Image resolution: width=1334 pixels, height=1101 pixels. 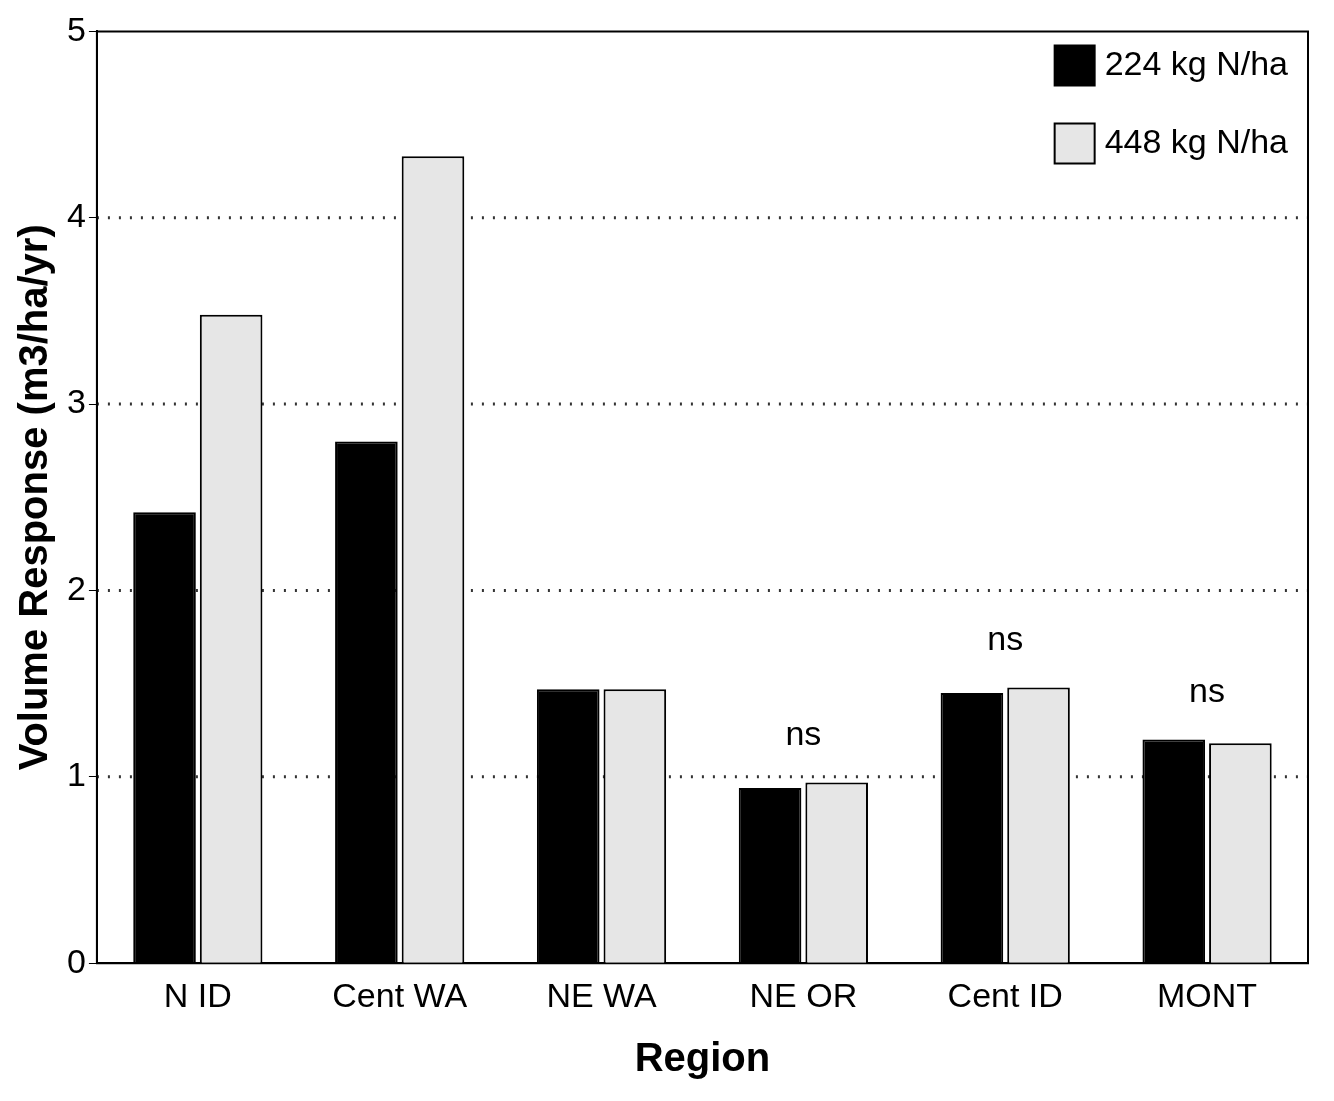 I want to click on legend-label: 448 kg N/ha, so click(x=1196, y=140).